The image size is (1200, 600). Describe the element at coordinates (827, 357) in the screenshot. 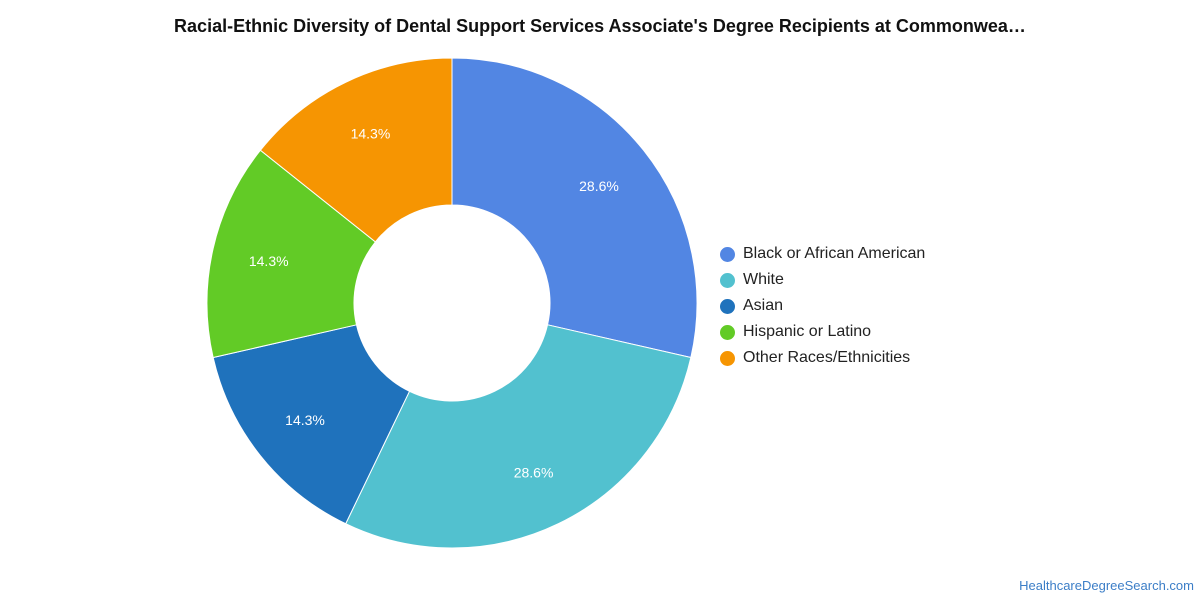

I see `legend-label: Other Races/Ethnicities` at that location.